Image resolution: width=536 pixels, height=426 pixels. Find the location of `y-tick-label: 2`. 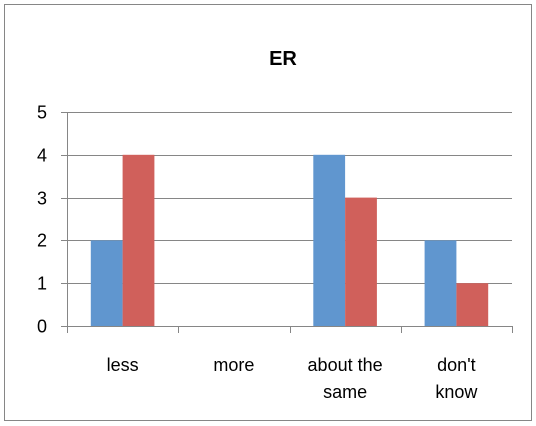

y-tick-label: 2 is located at coordinates (42, 241).